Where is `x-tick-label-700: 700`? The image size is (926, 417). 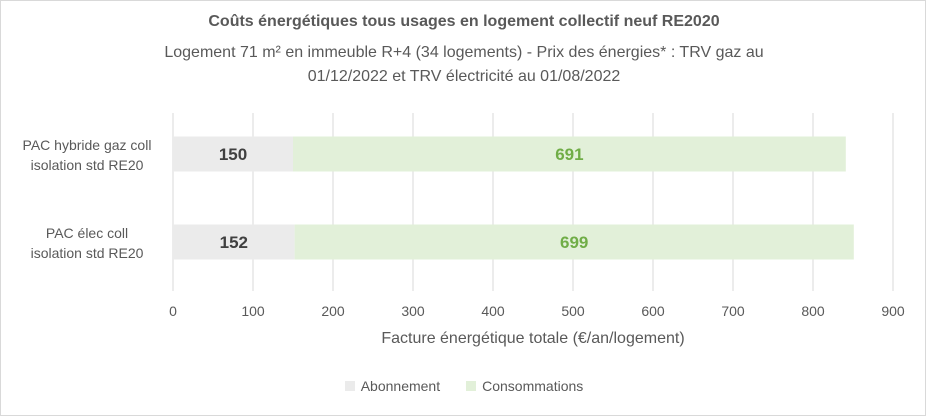
x-tick-label-700: 700 is located at coordinates (733, 311).